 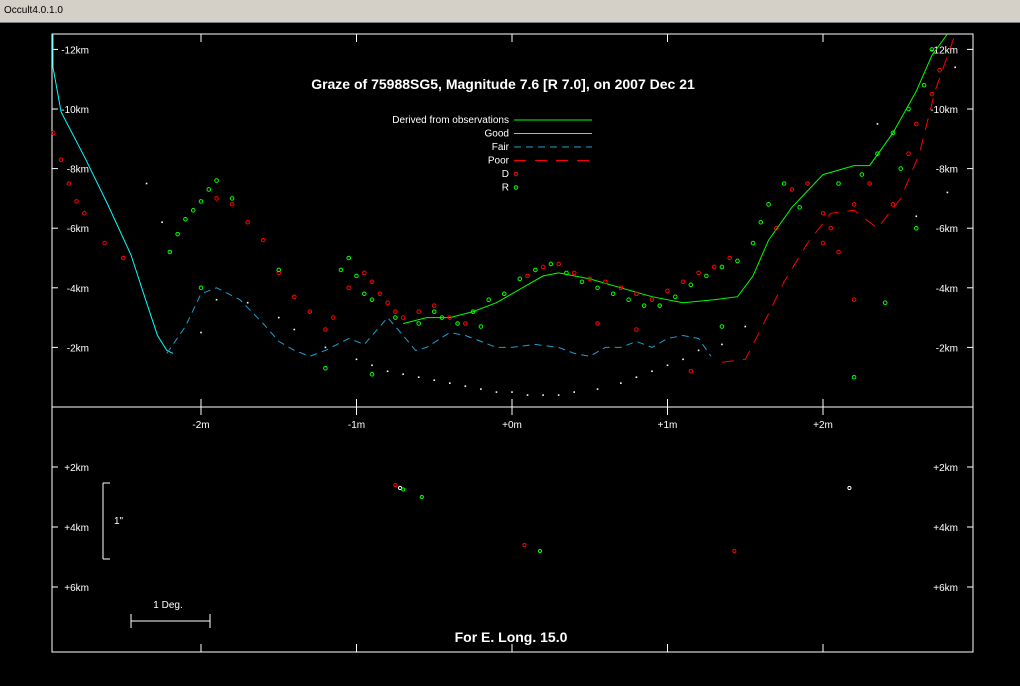 What do you see at coordinates (75, 50) in the screenshot?
I see `y-tick-label-left: -12km` at bounding box center [75, 50].